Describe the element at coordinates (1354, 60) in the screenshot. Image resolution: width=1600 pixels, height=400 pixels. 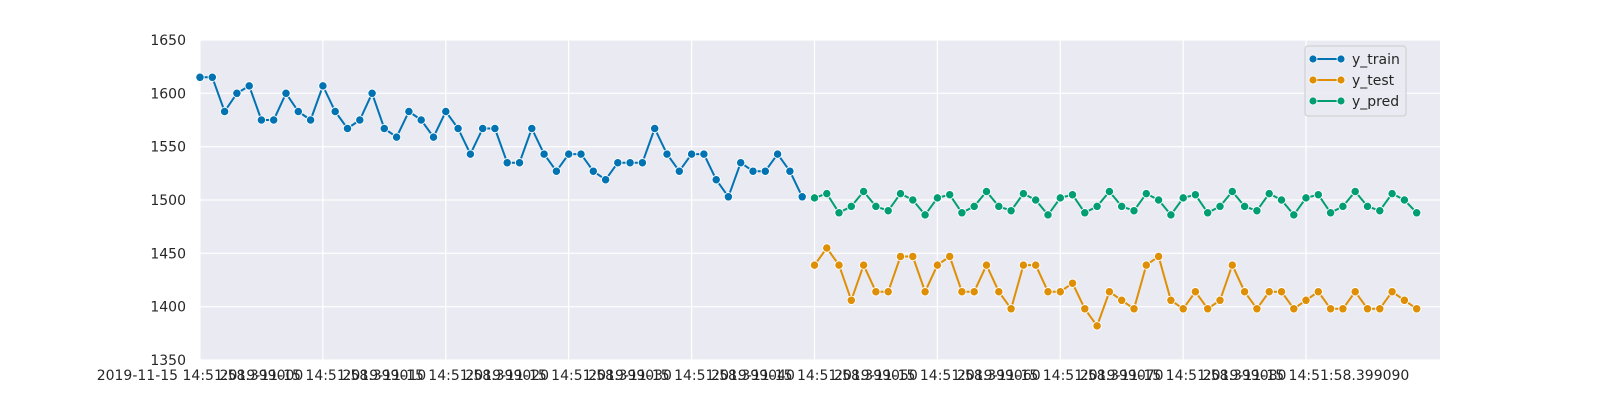
I see `legend-item-y_train: y_train` at that location.